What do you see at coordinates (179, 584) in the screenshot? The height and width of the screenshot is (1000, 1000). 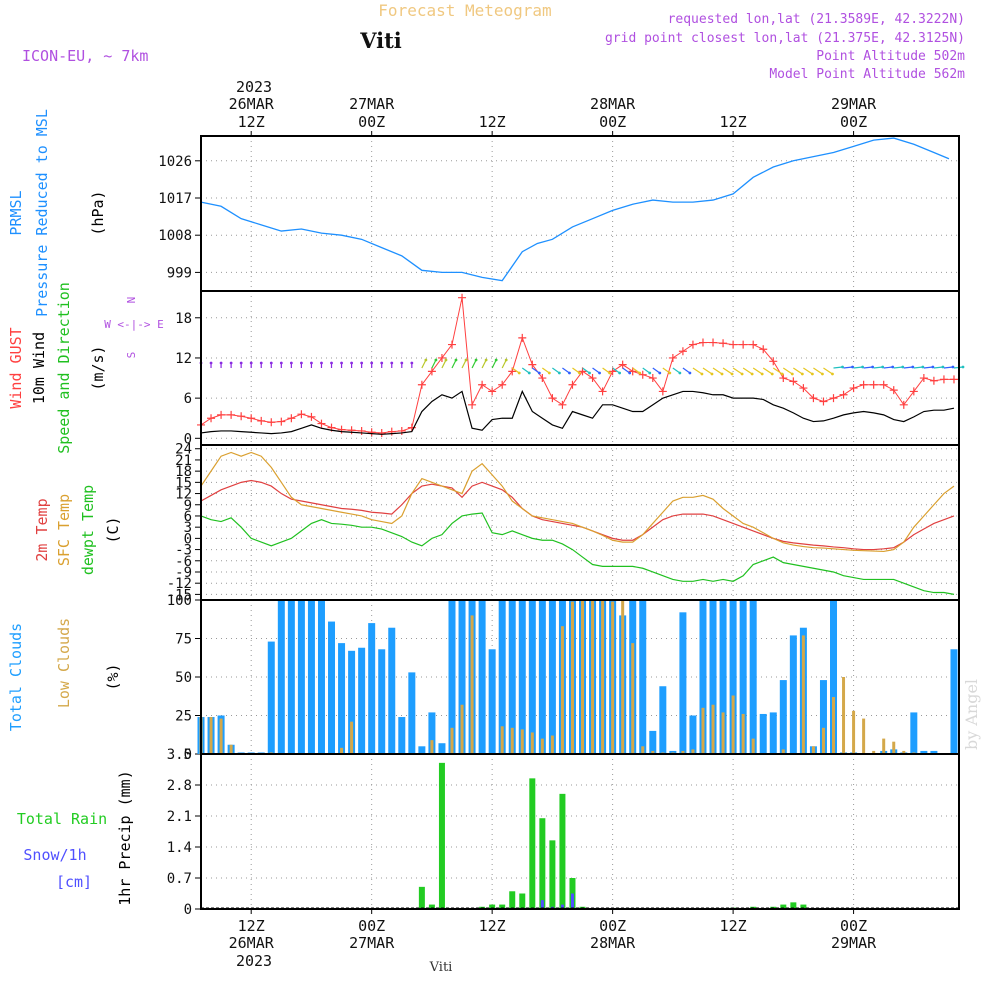 I see `ytick-label: -12` at bounding box center [179, 584].